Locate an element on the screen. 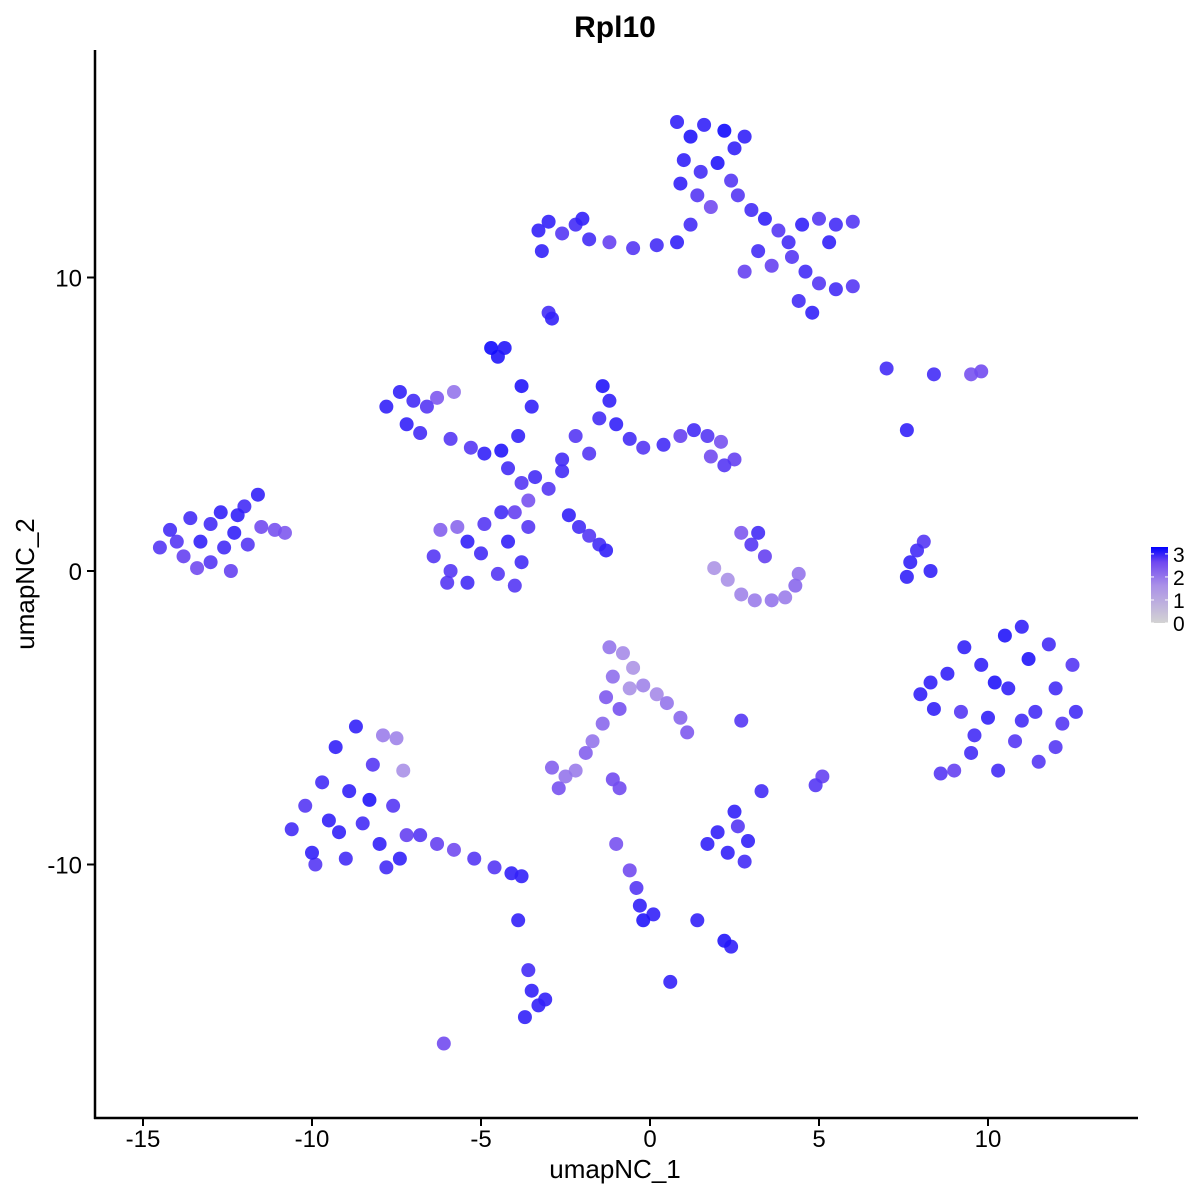 Image resolution: width=1200 pixels, height=1200 pixels. y-ticks: -10 0 10 is located at coordinates (71, 573).